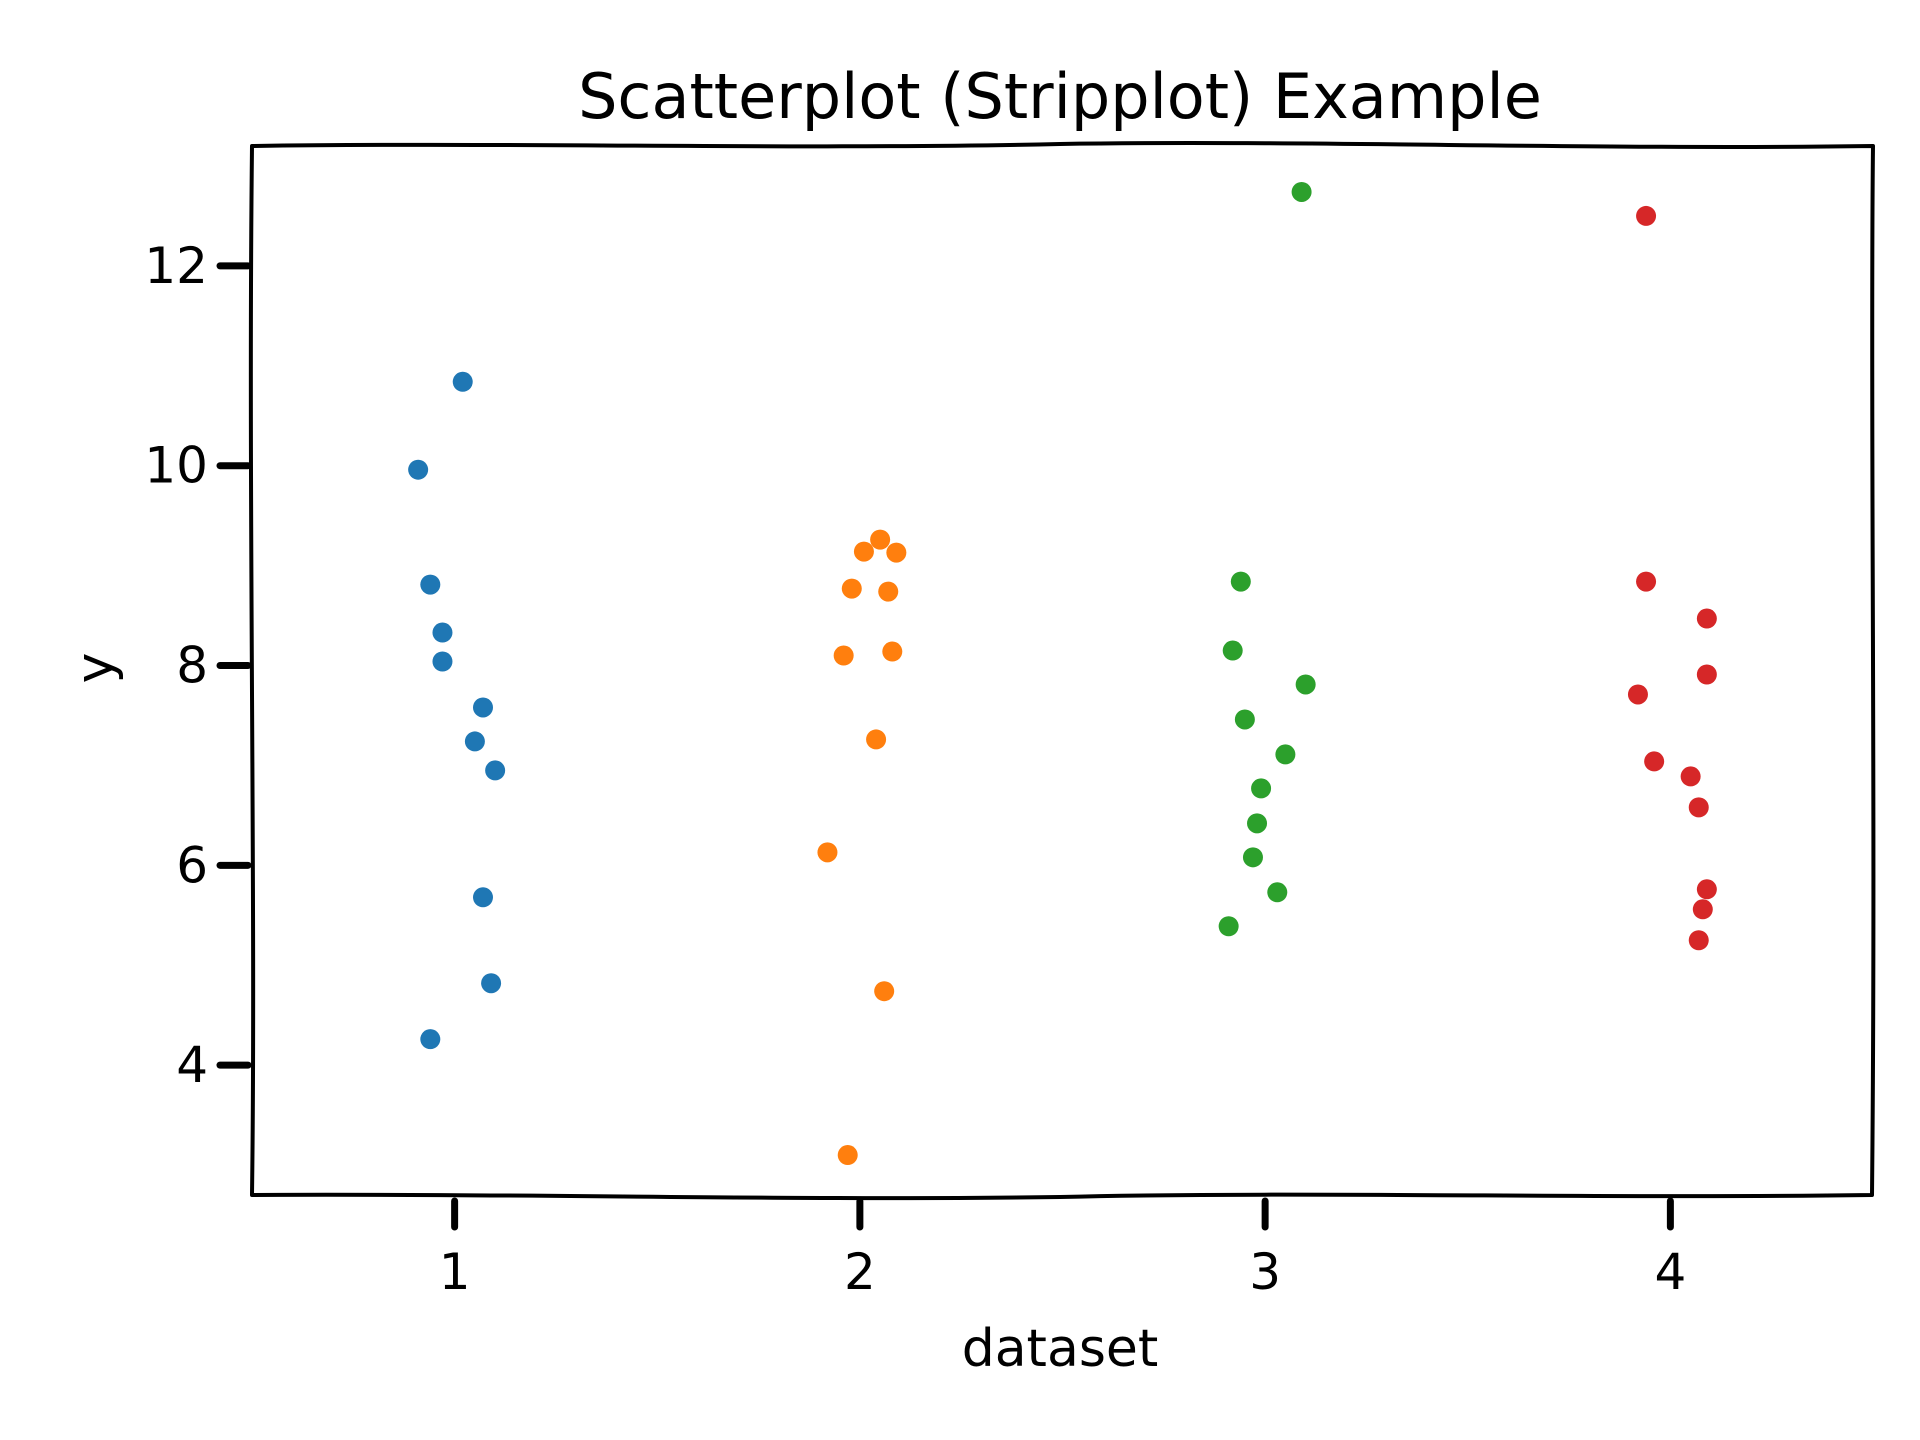 Image resolution: width=1920 pixels, height=1440 pixels. What do you see at coordinates (95, 668) in the screenshot?
I see `y-axis-label: y` at bounding box center [95, 668].